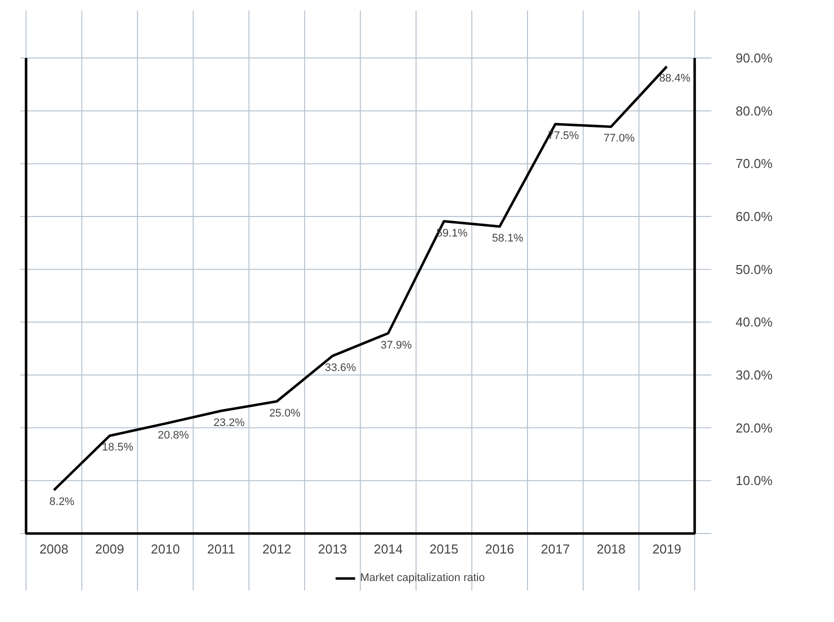  I want to click on y-tick-label: 10.0%, so click(754, 480).